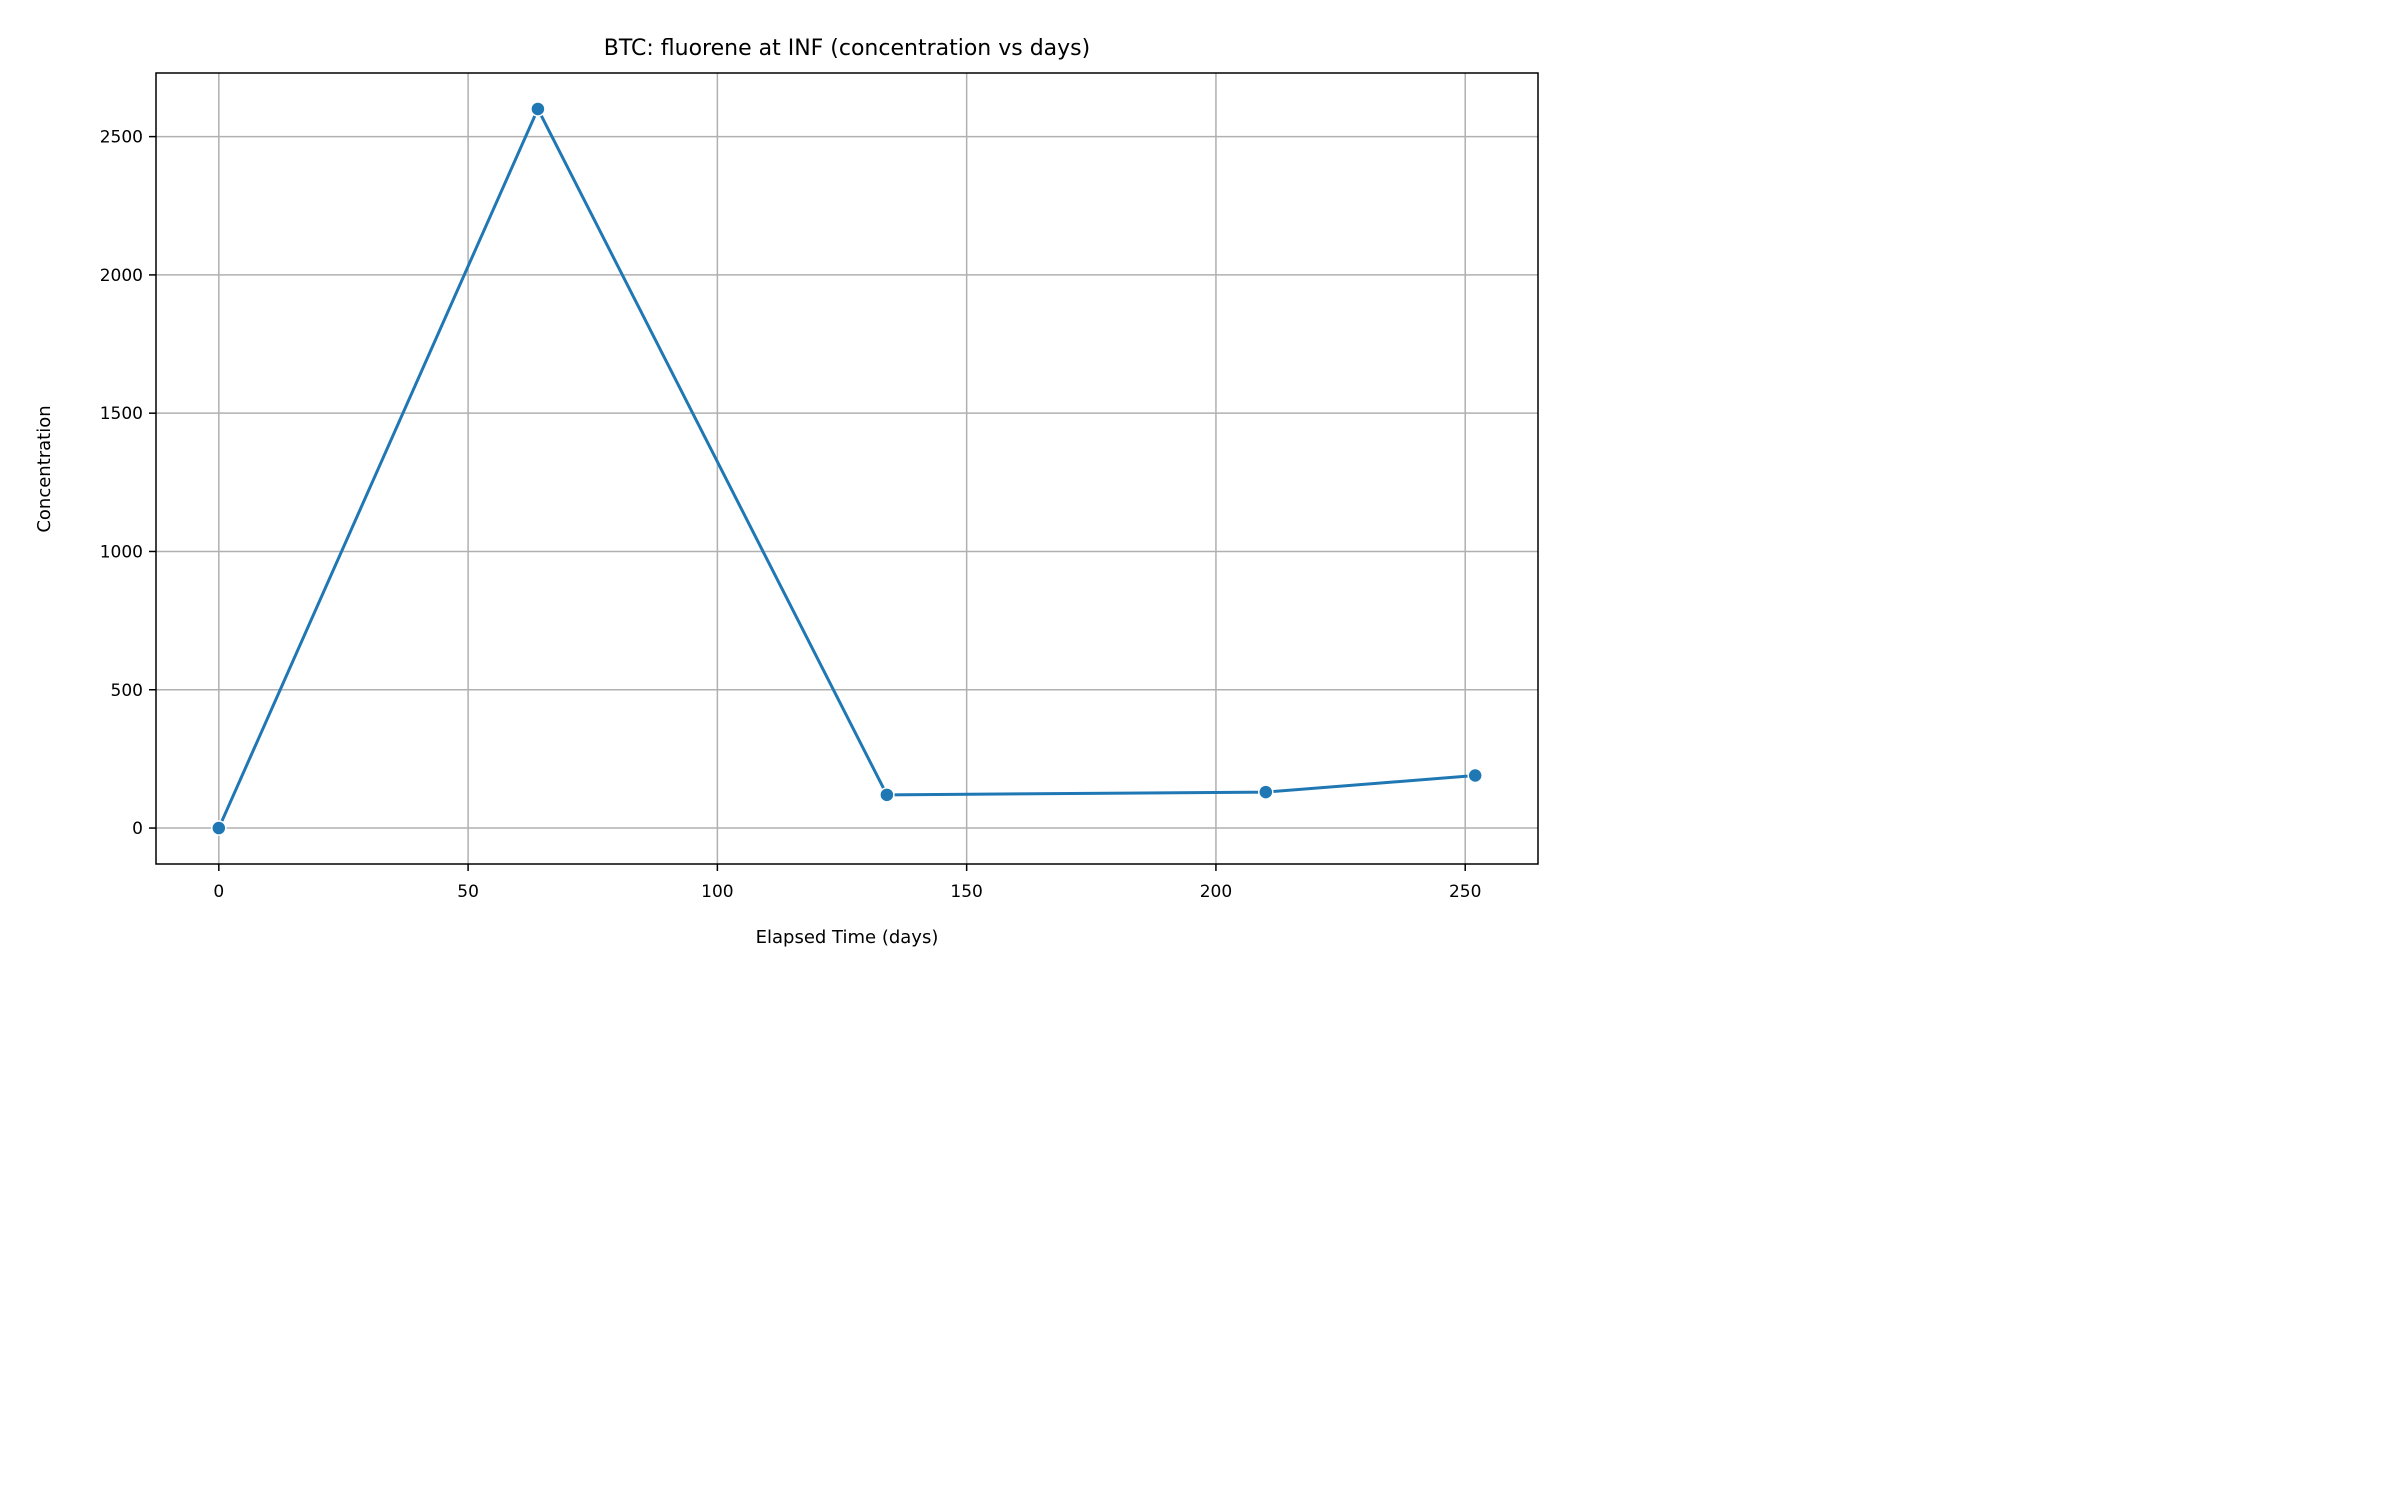  What do you see at coordinates (121, 276) in the screenshot?
I see `y-tick-label: 2000` at bounding box center [121, 276].